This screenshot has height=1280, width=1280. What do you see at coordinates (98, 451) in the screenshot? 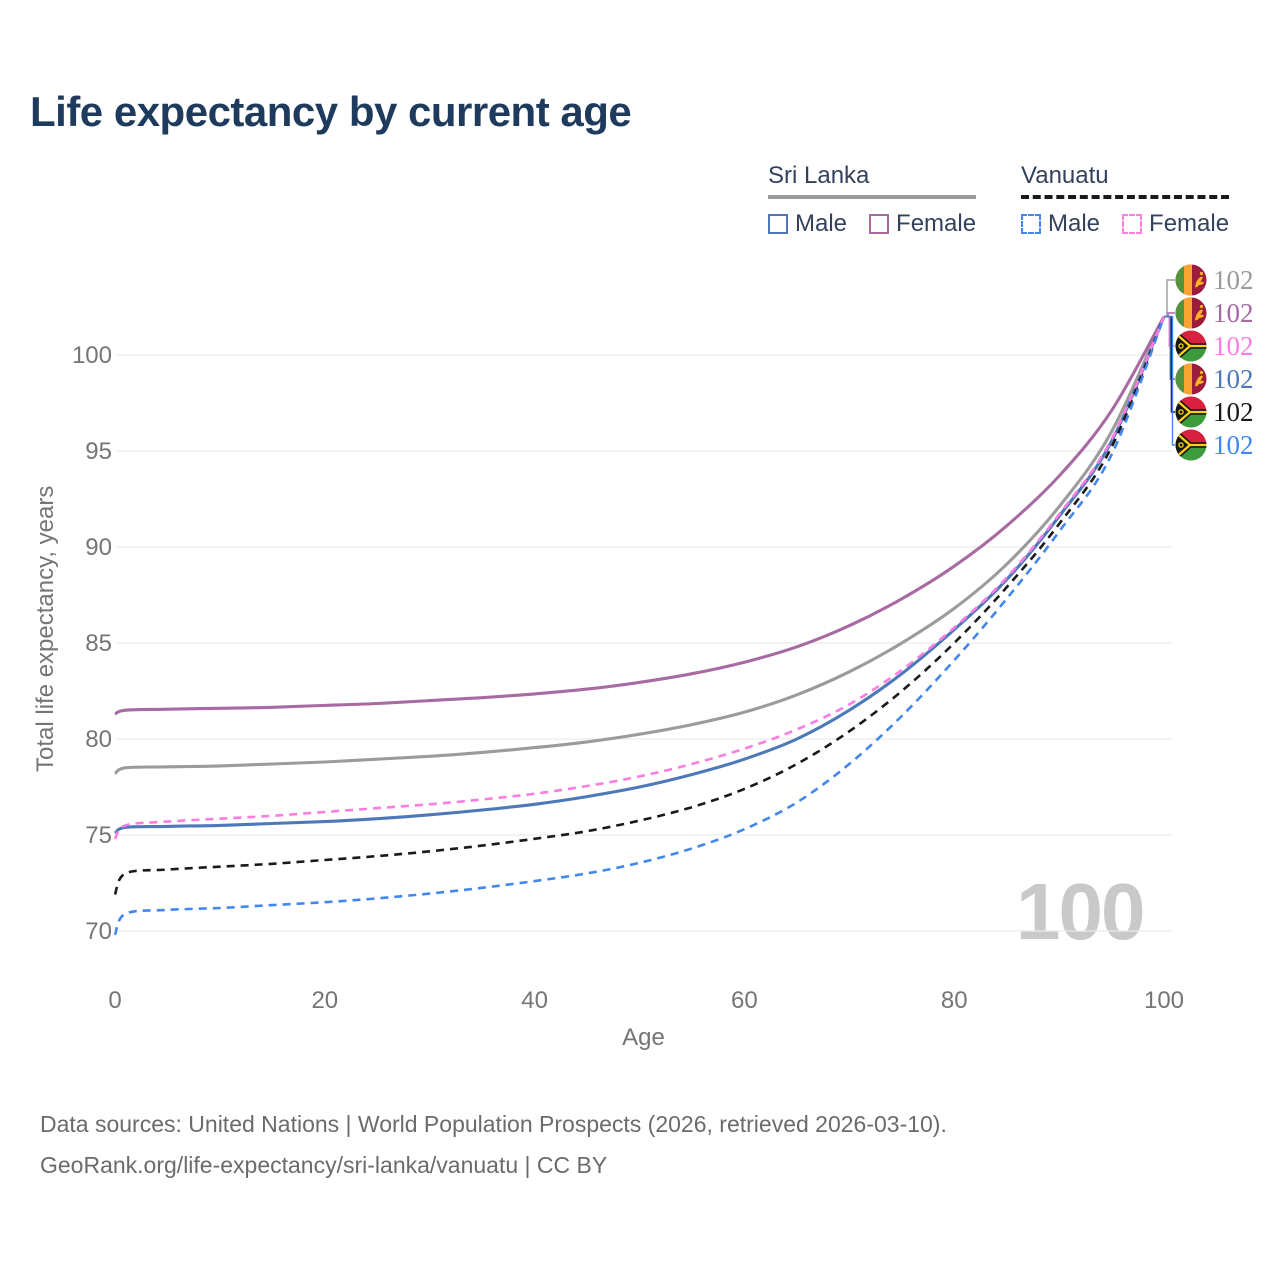
I see `y-tick-label: 95` at bounding box center [98, 451].